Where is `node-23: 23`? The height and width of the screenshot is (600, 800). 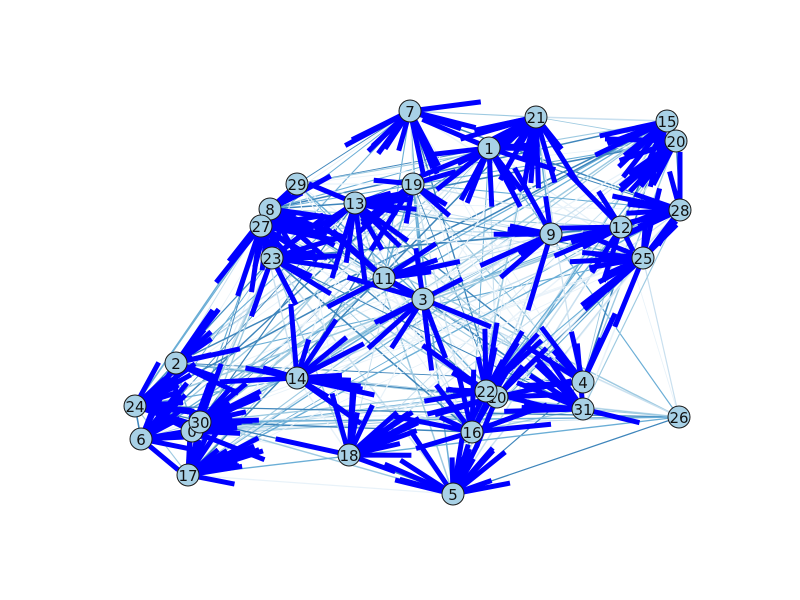
node-23: 23 is located at coordinates (272, 258).